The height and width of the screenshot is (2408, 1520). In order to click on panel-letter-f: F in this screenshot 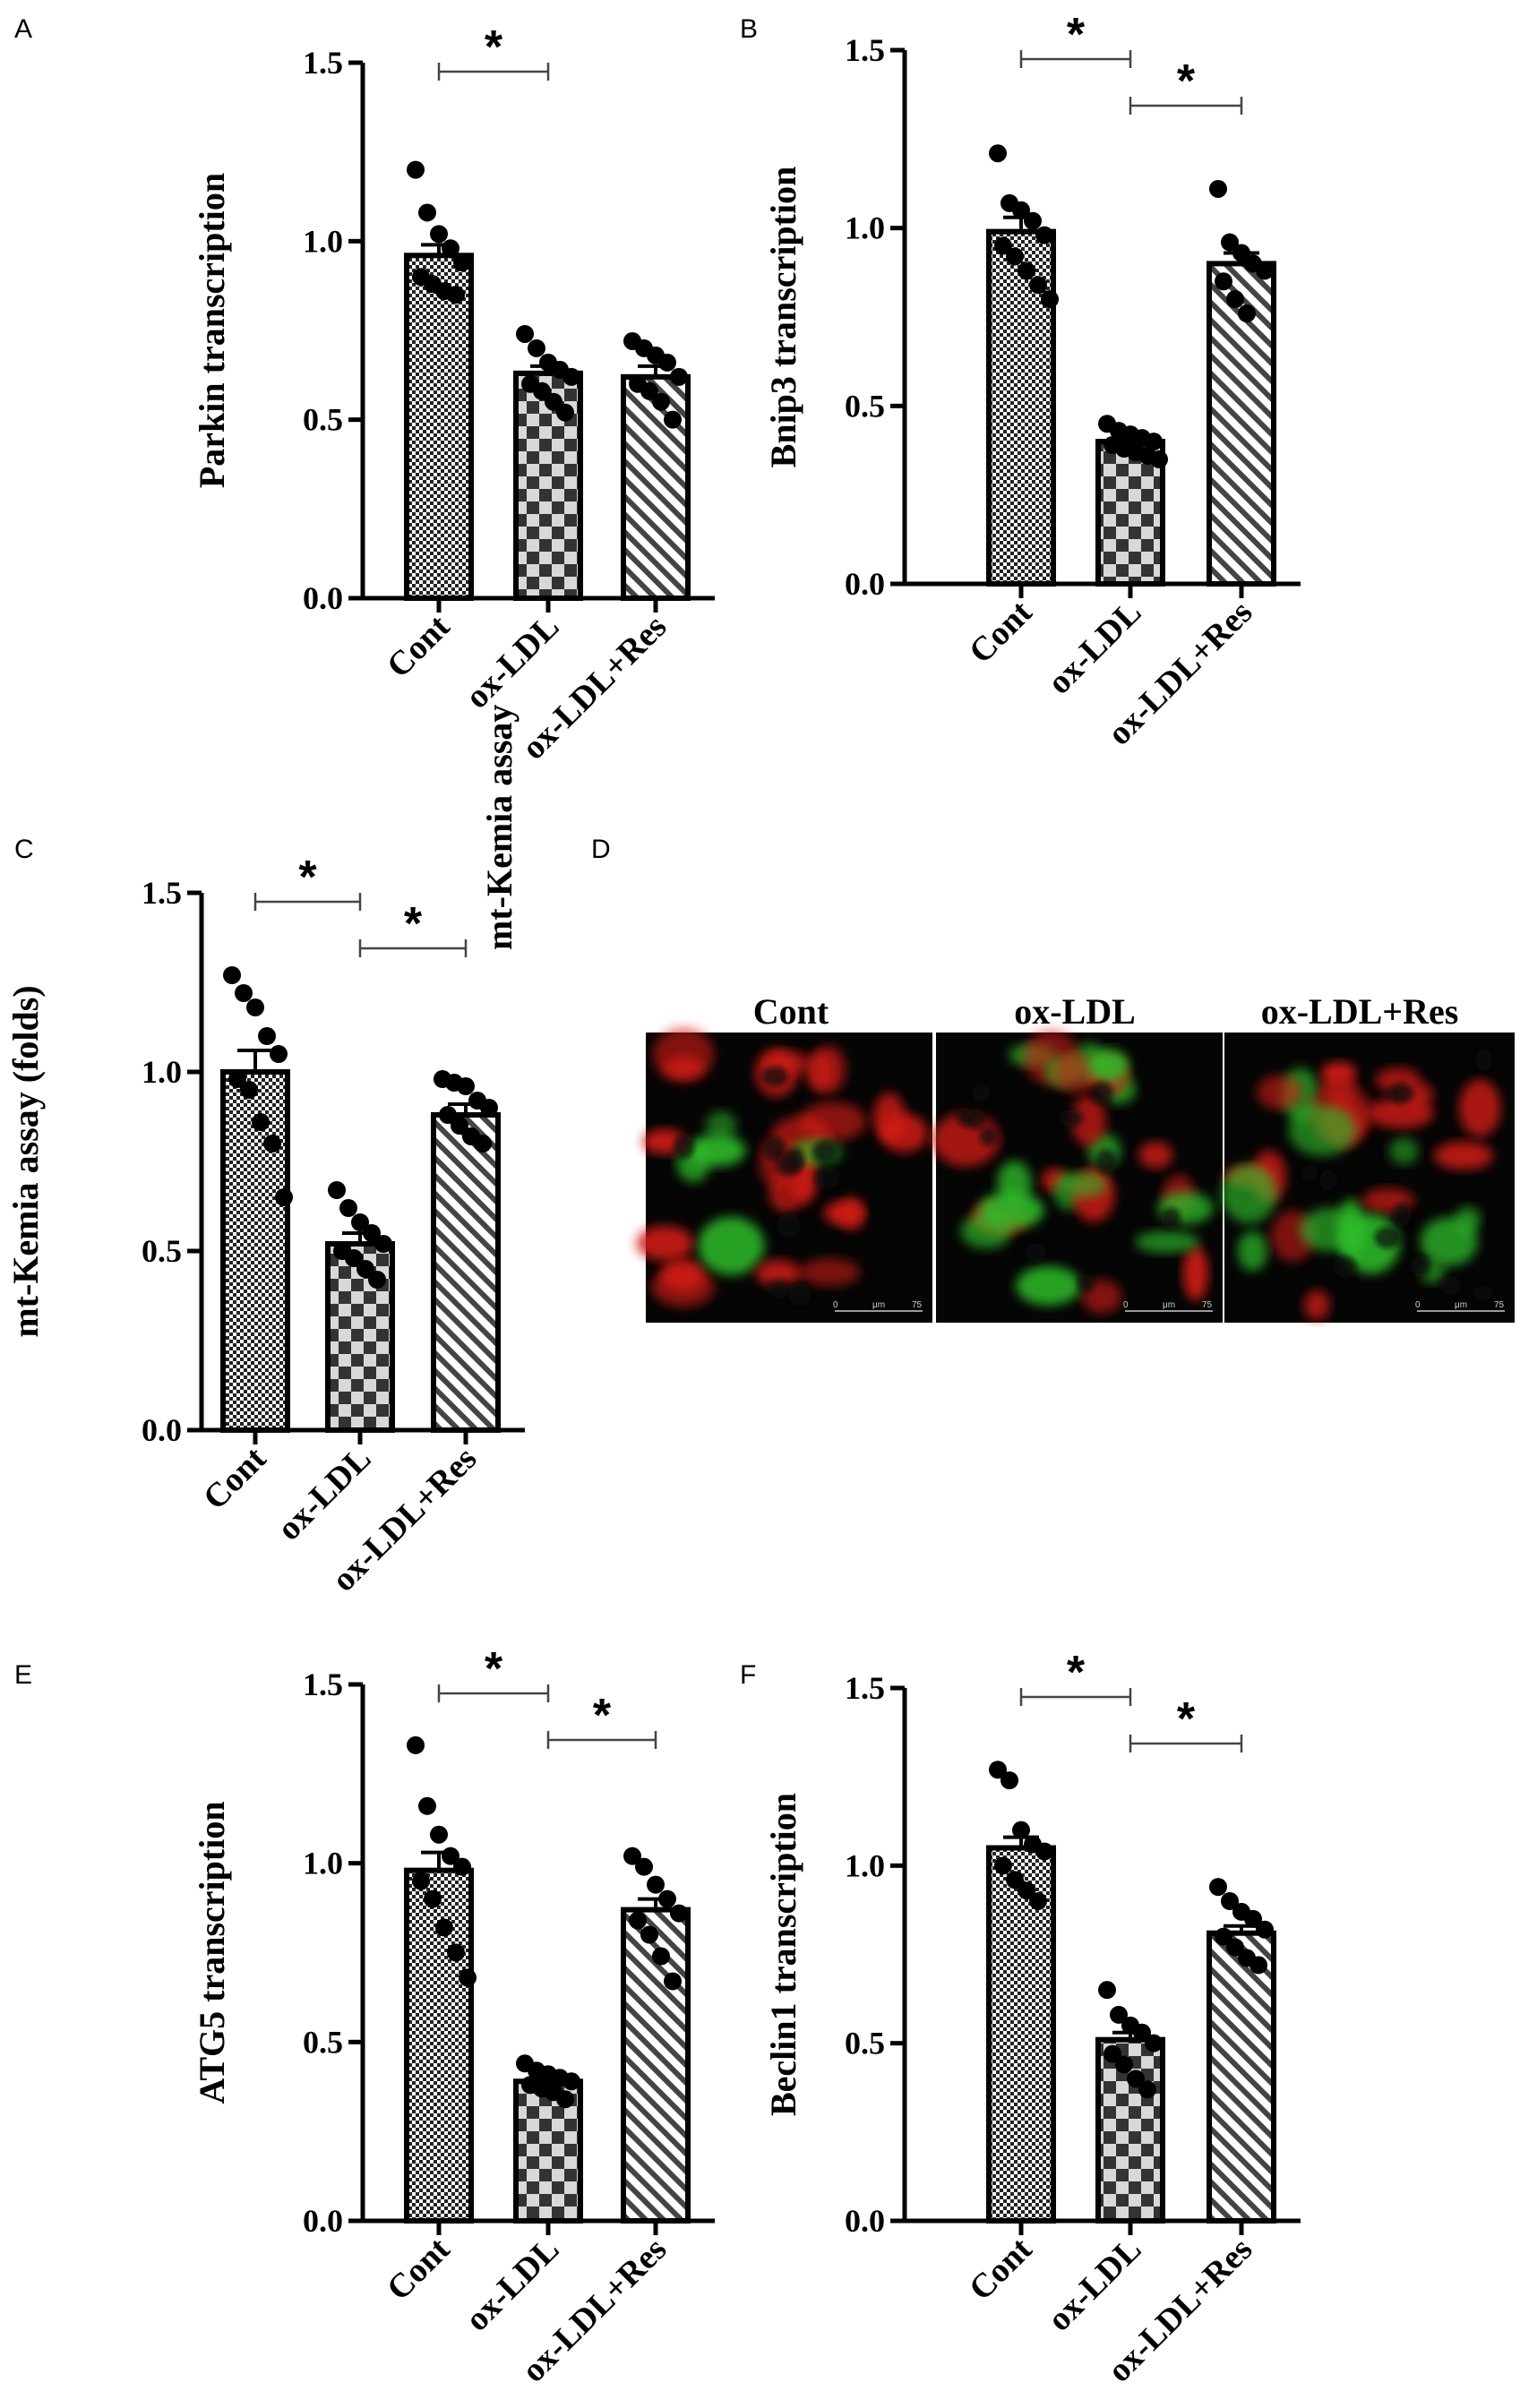, I will do `click(748, 1675)`.